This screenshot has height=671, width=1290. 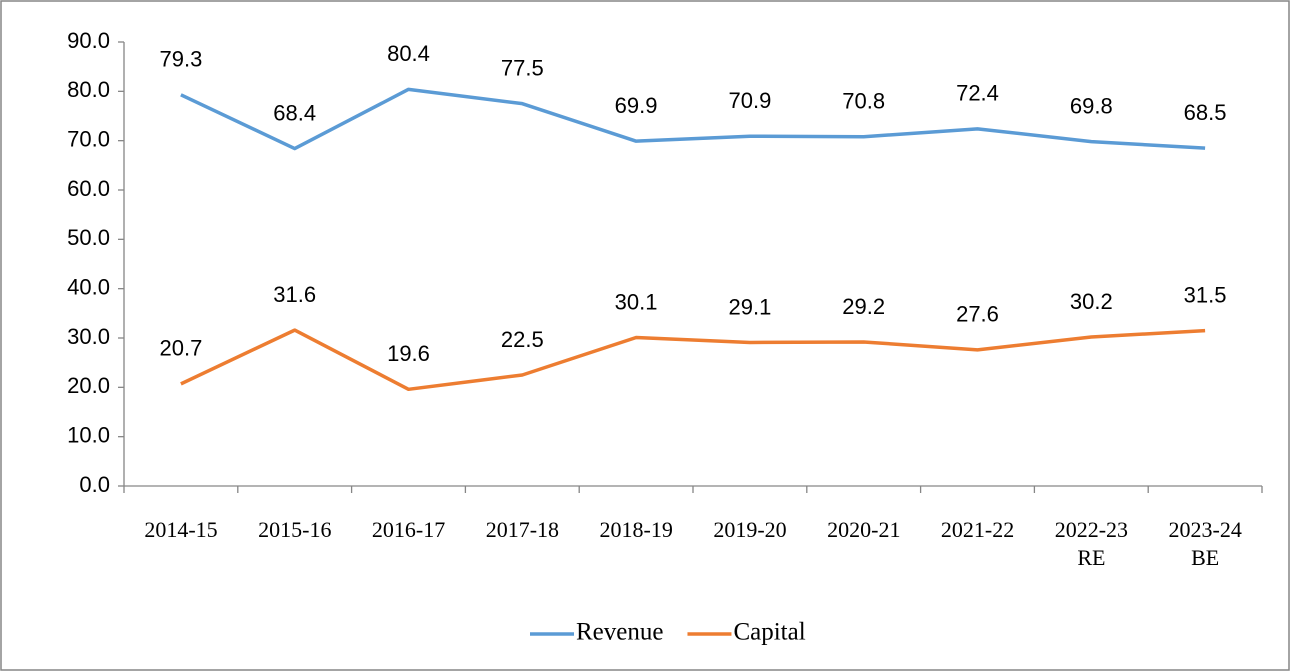 What do you see at coordinates (180, 348) in the screenshot?
I see `data-label: 20.7` at bounding box center [180, 348].